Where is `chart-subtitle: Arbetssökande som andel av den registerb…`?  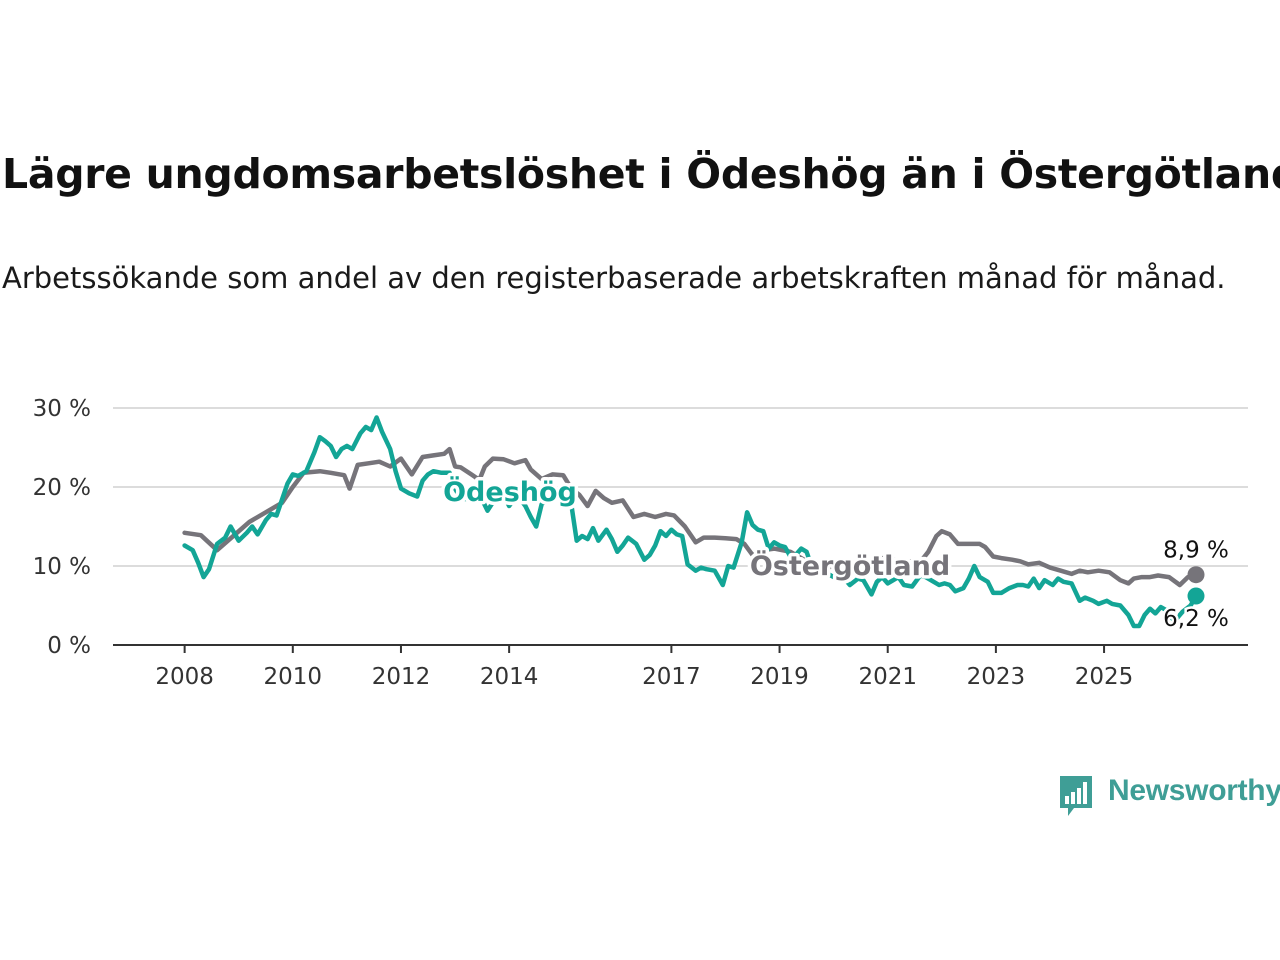
chart-subtitle: Arbetssökande som andel av den registerb… is located at coordinates (614, 278).